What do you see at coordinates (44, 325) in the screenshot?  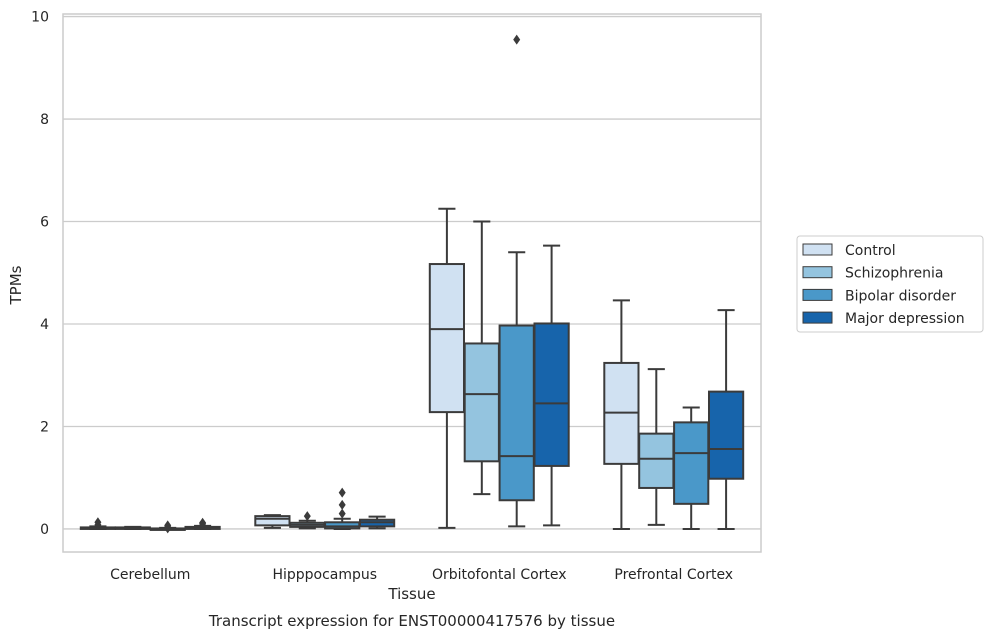 I see `y-tick-label: 4` at bounding box center [44, 325].